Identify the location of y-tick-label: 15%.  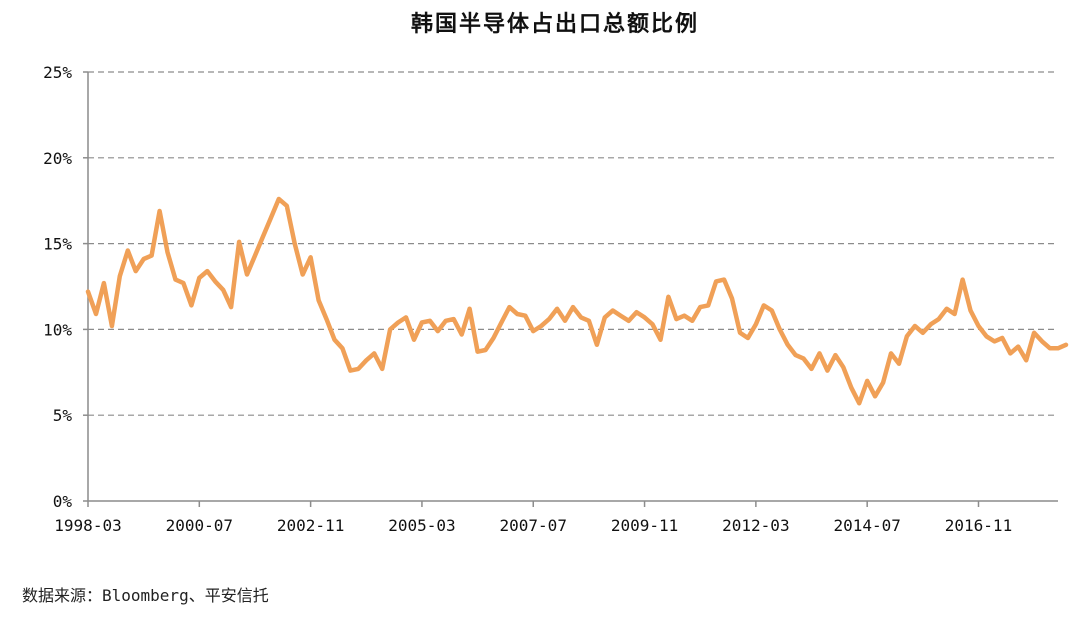
(57, 244).